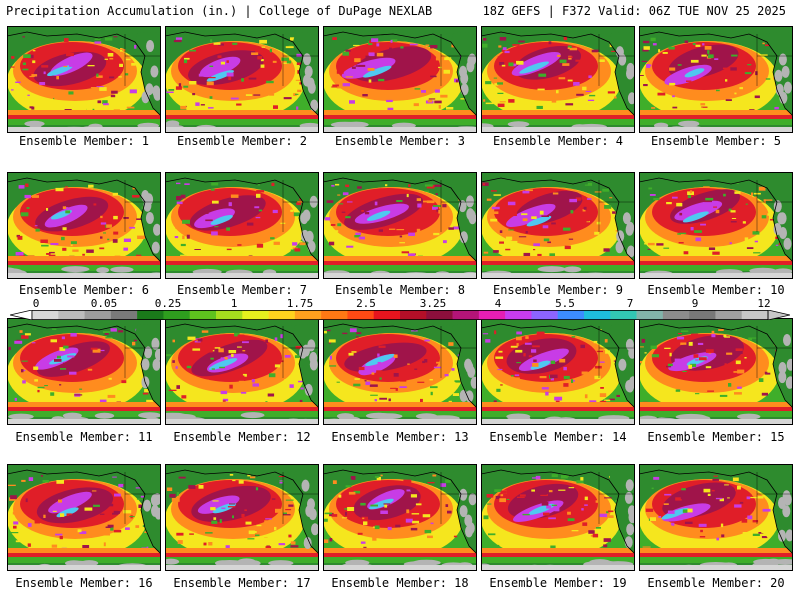 The width and height of the screenshot is (800, 600). What do you see at coordinates (558, 583) in the screenshot?
I see `member-caption: Ensemble Member: 19` at bounding box center [558, 583].